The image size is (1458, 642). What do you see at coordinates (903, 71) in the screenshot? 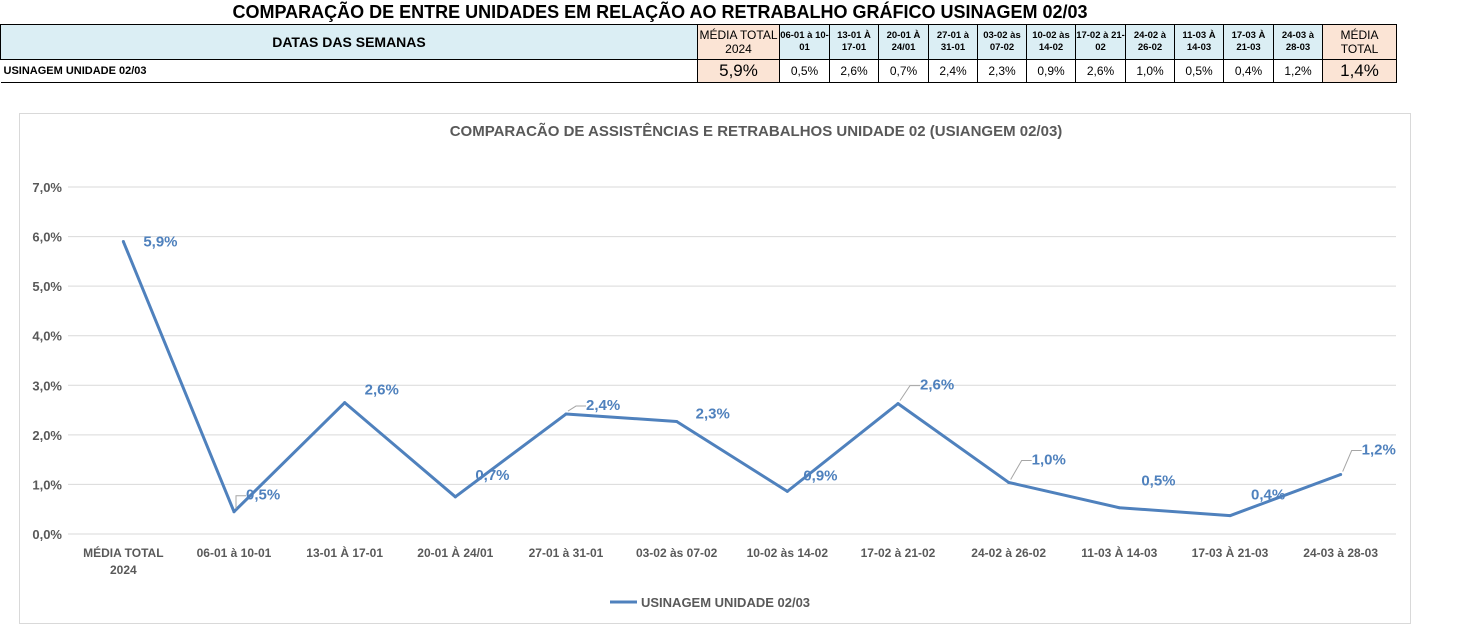
I see `week-value: 0,7%` at bounding box center [903, 71].